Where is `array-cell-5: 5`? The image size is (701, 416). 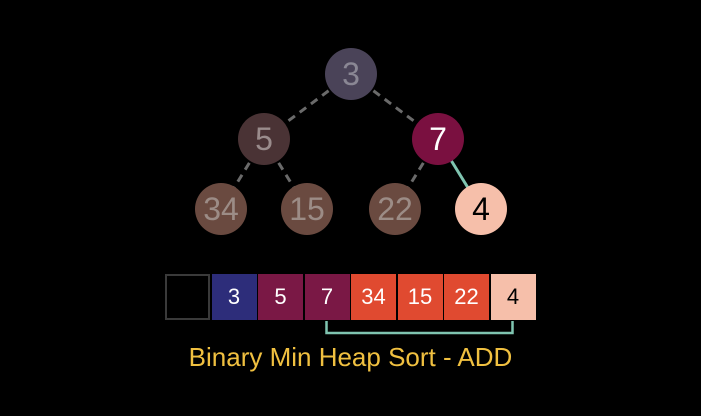
array-cell-5: 5 is located at coordinates (280, 297).